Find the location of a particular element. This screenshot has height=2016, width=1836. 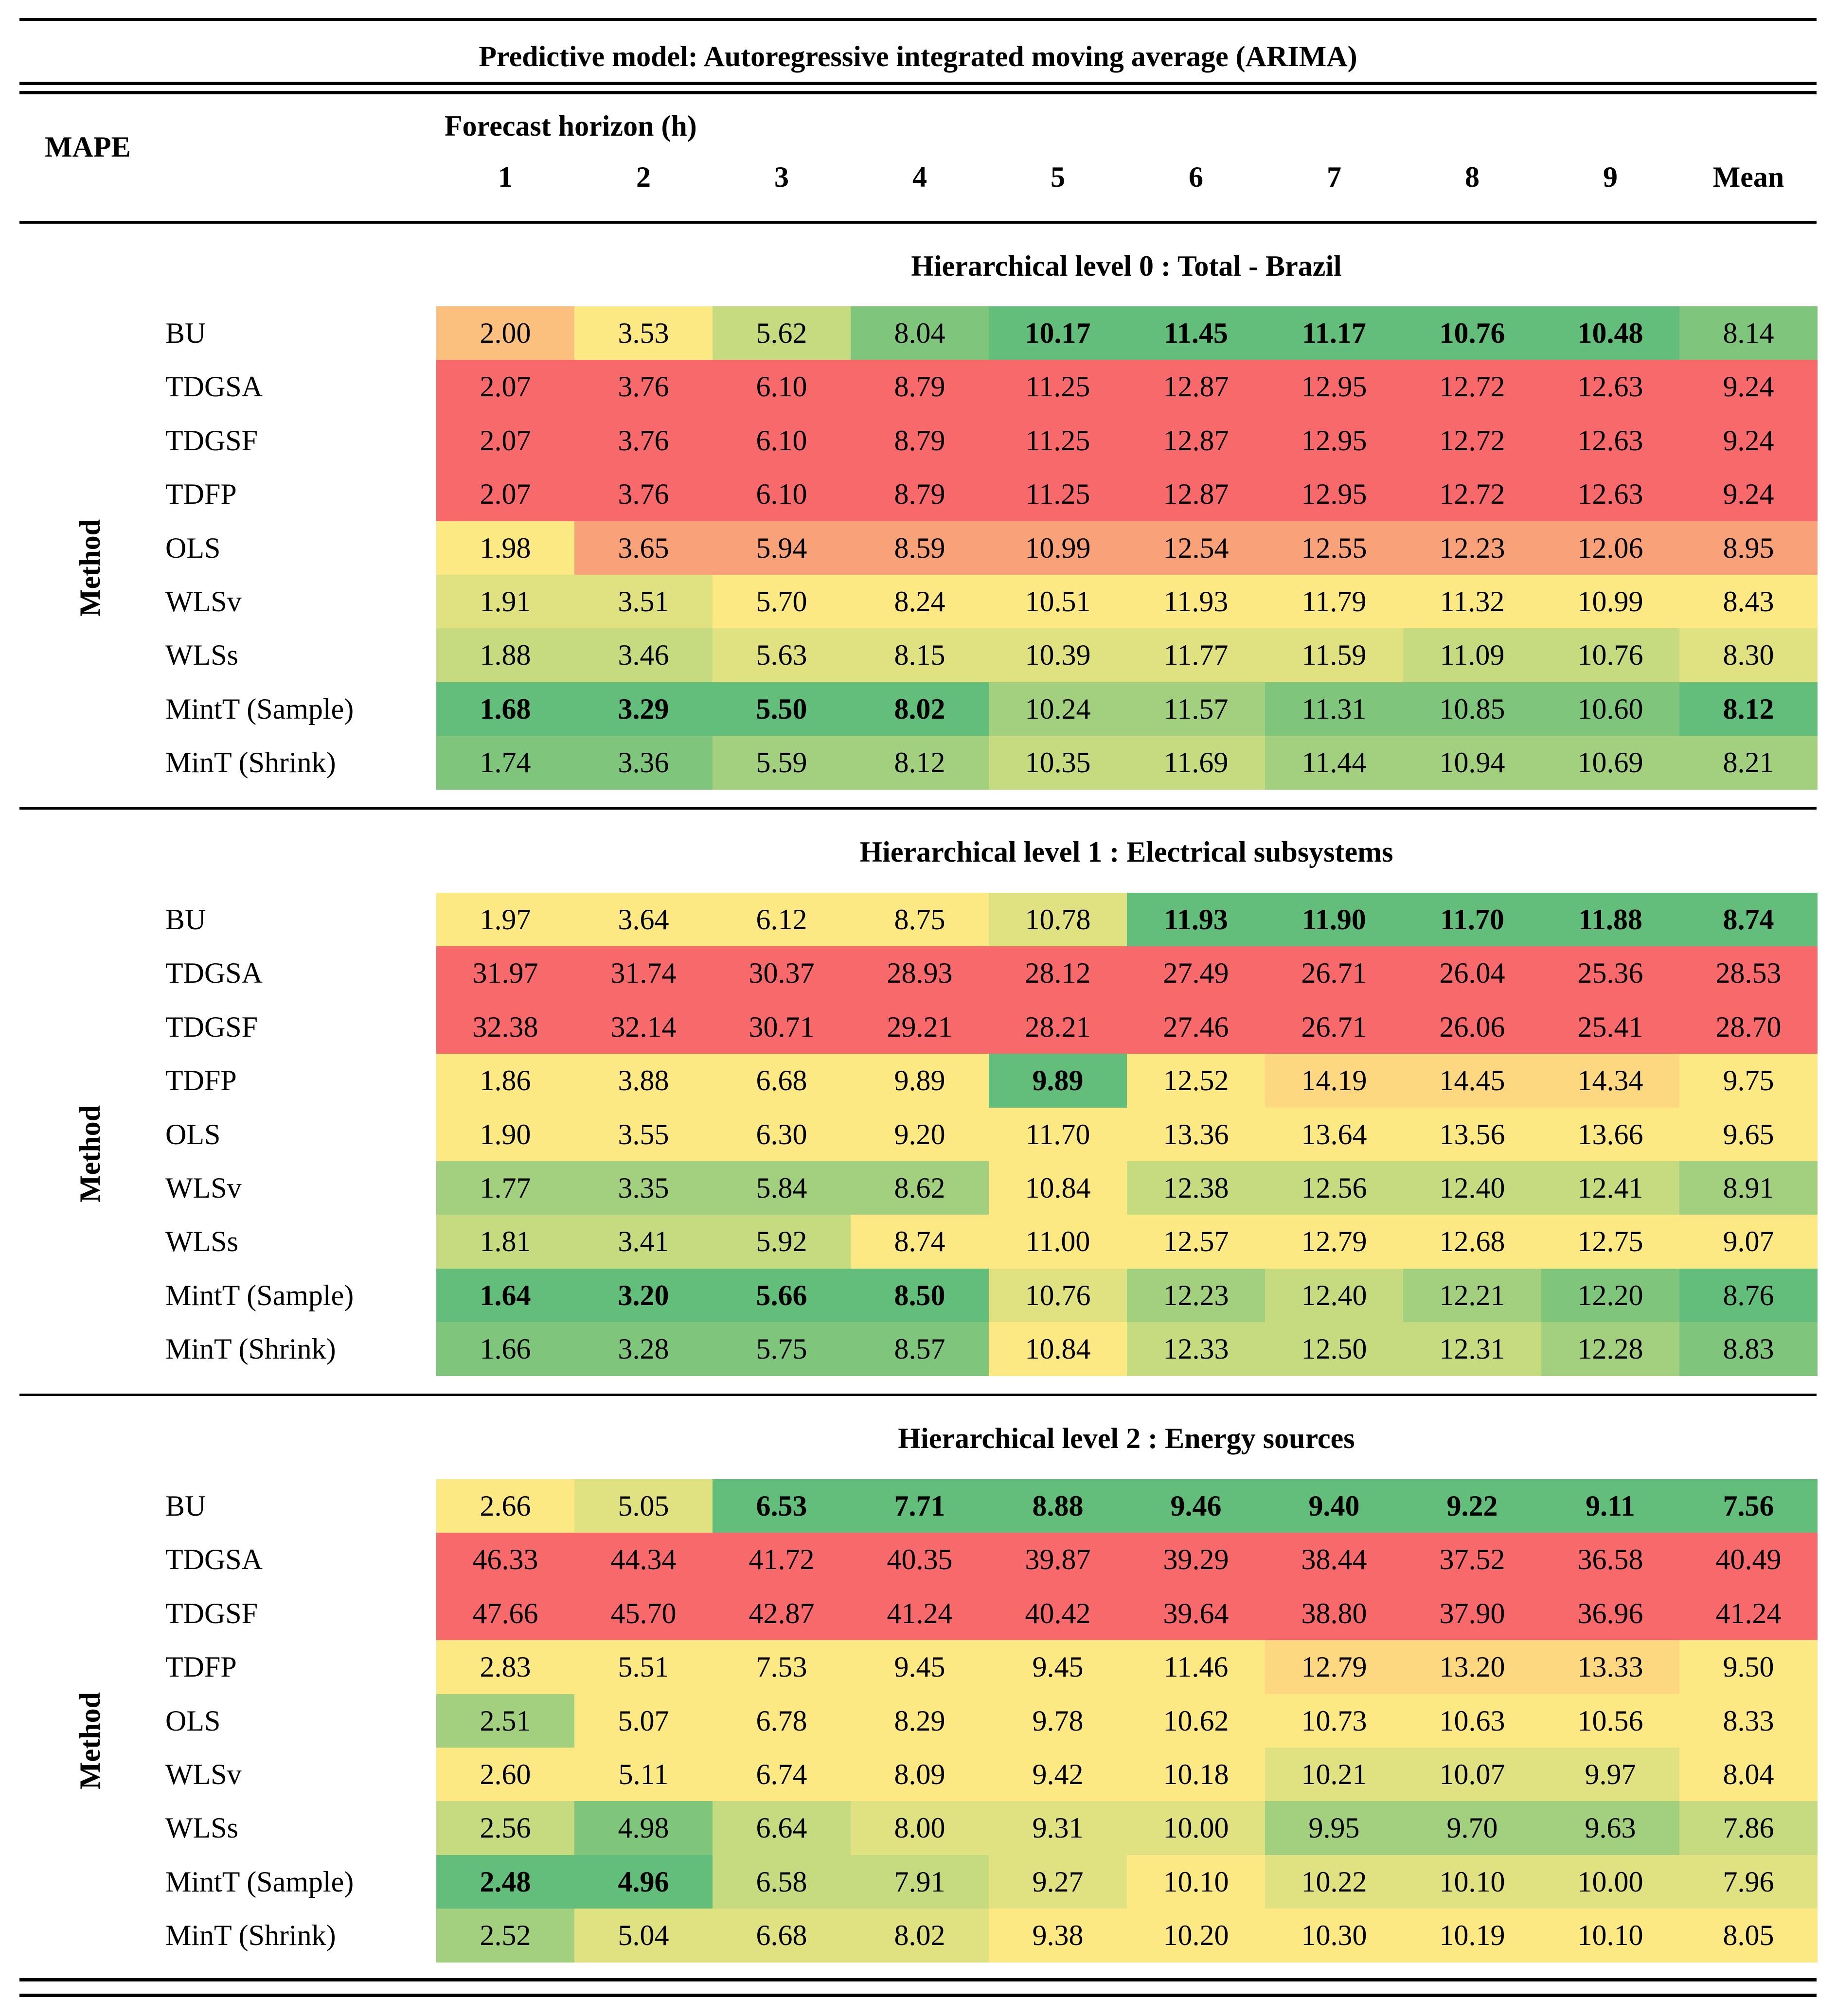

table-cell: 8.74 is located at coordinates (920, 1242).